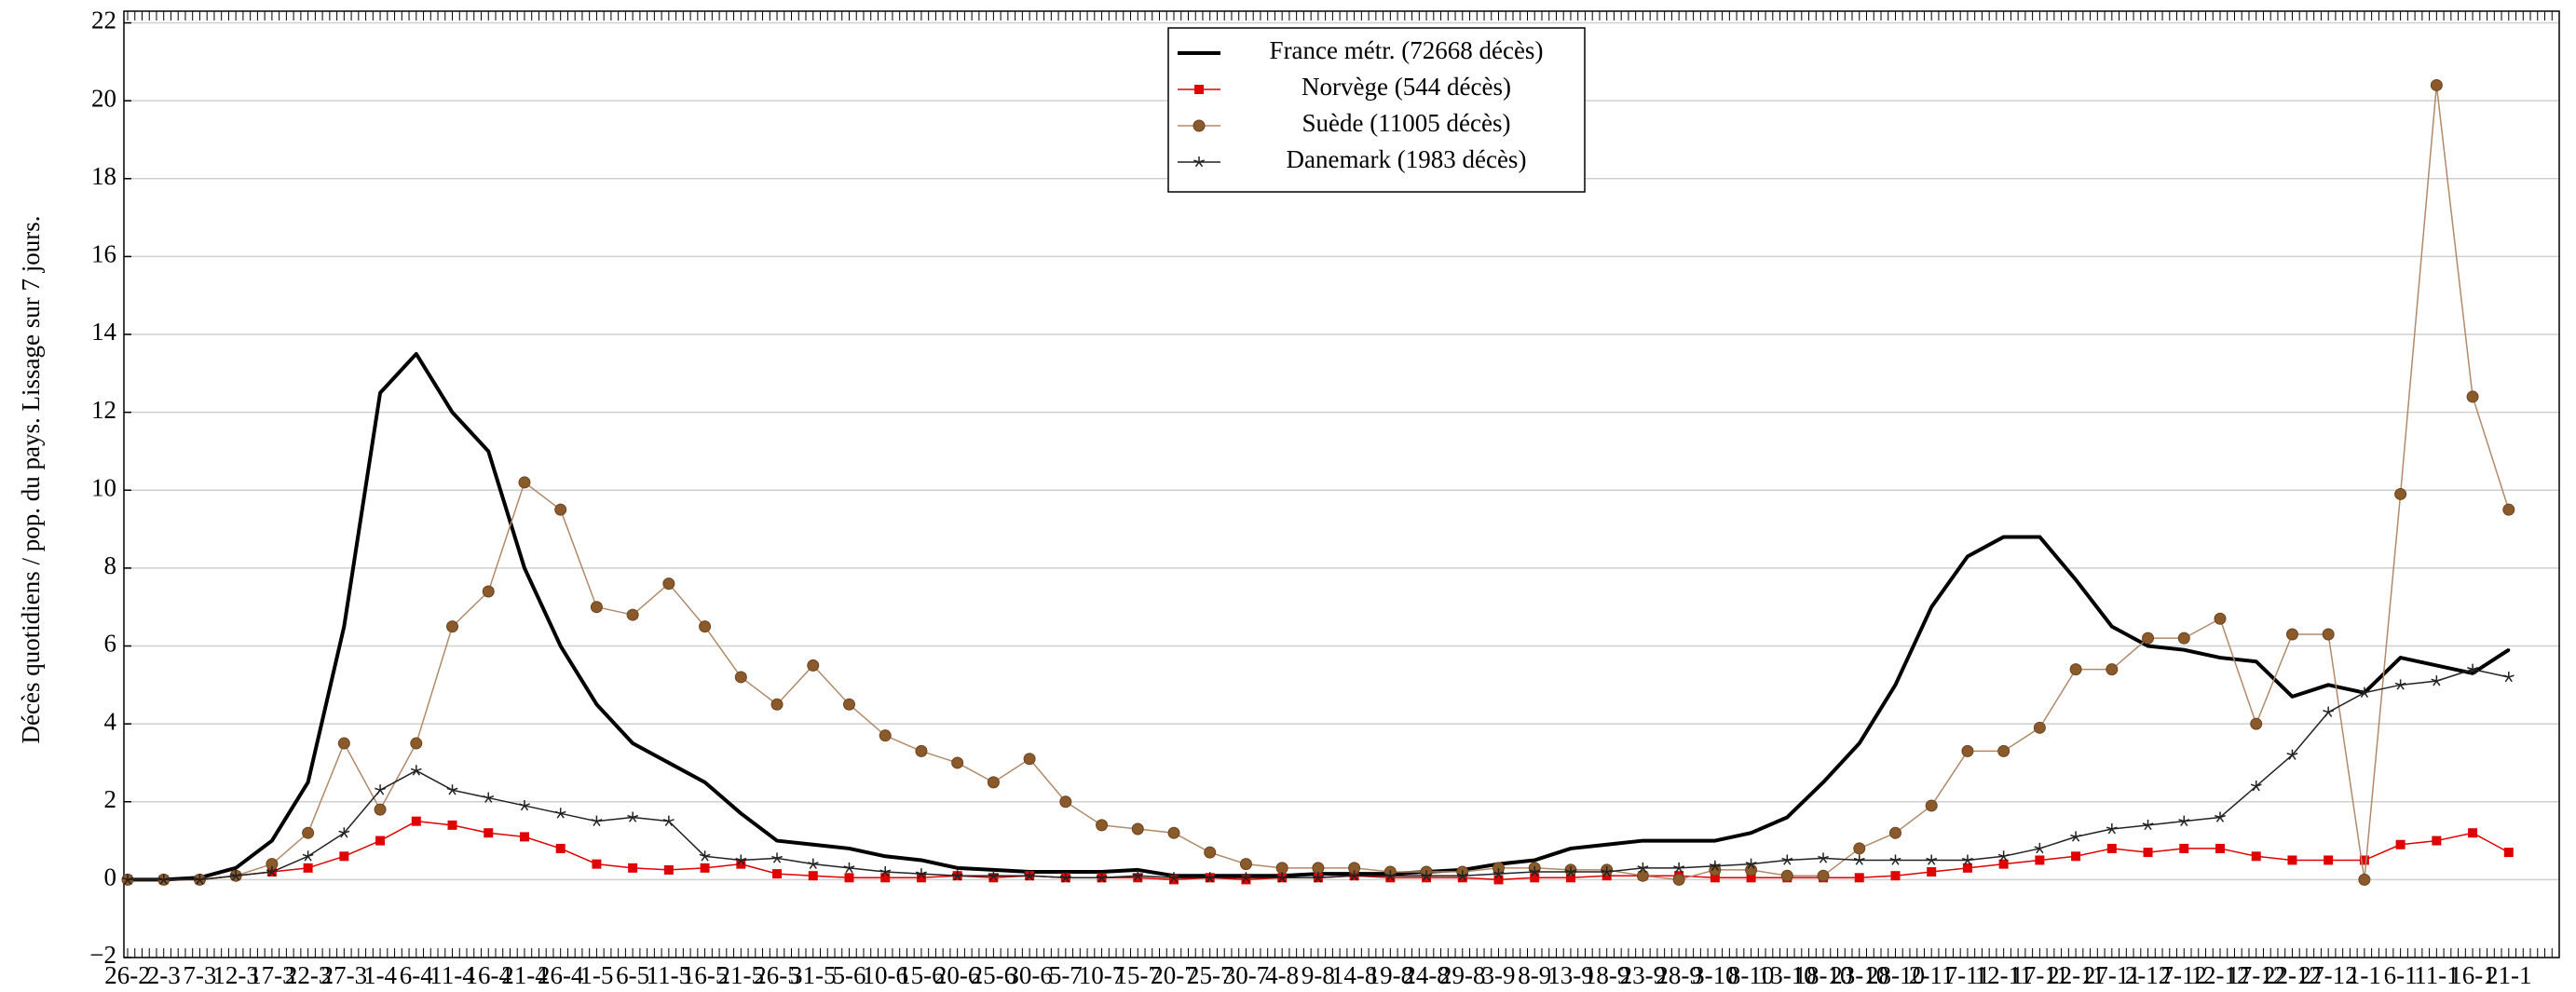 This screenshot has width=2576, height=992. What do you see at coordinates (2364, 975) in the screenshot?
I see `x-tick-label: 1-1` at bounding box center [2364, 975].